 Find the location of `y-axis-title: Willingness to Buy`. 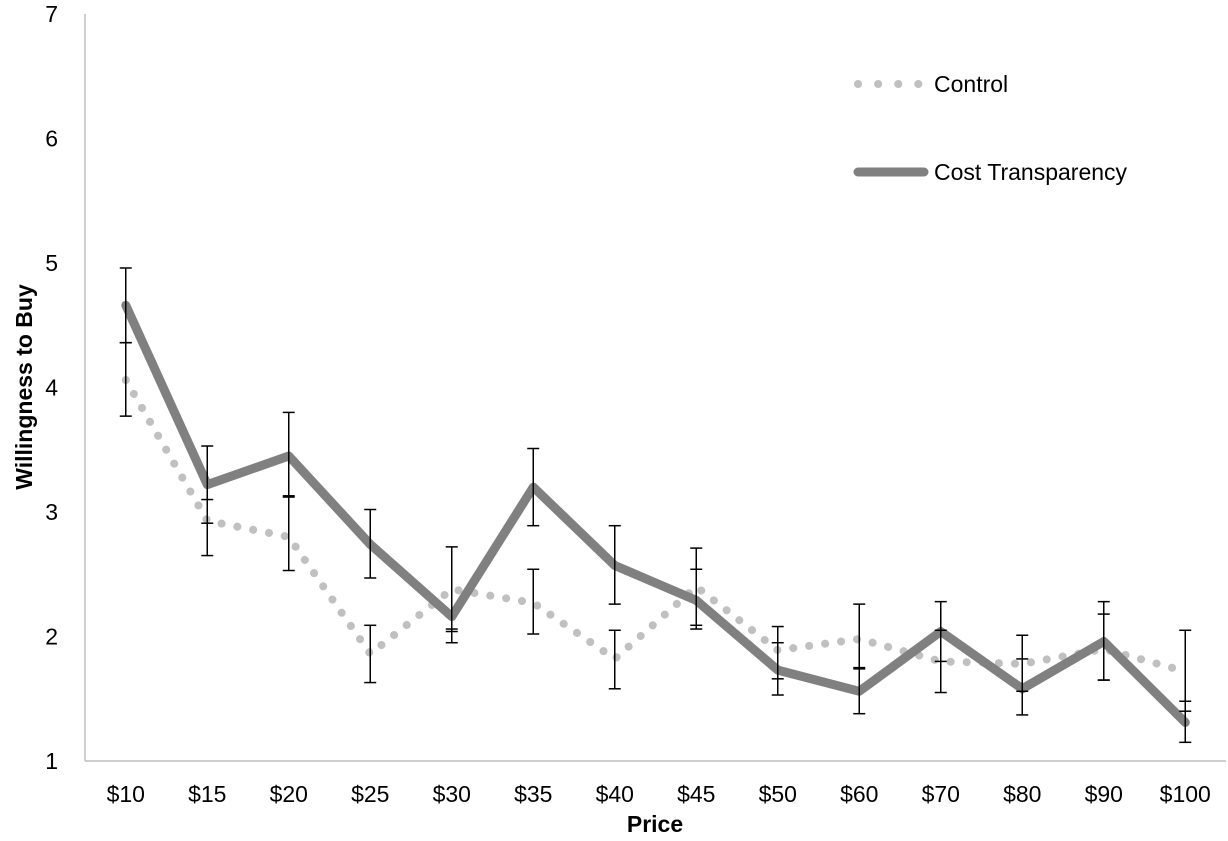

y-axis-title: Willingness to Buy is located at coordinates (24, 387).